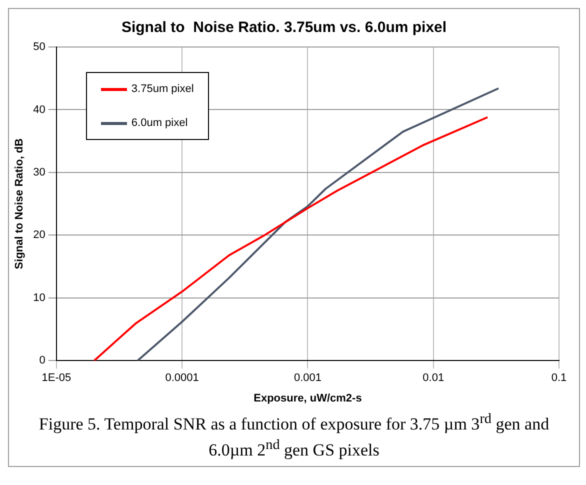 This screenshot has height=485, width=586. I want to click on y-tick-label: 40, so click(39, 110).